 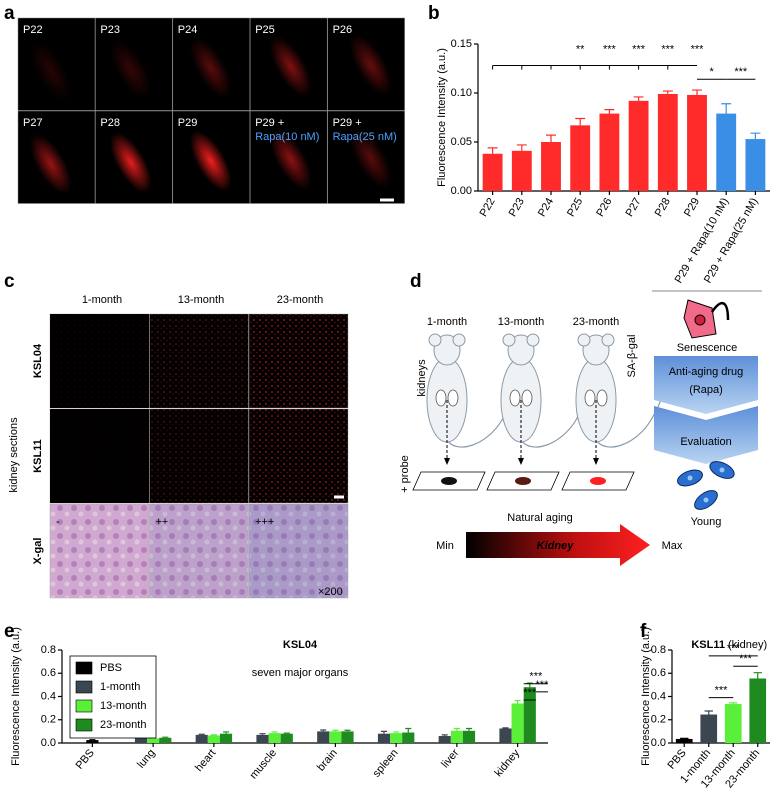 I want to click on nucleus, so click(x=690, y=478).